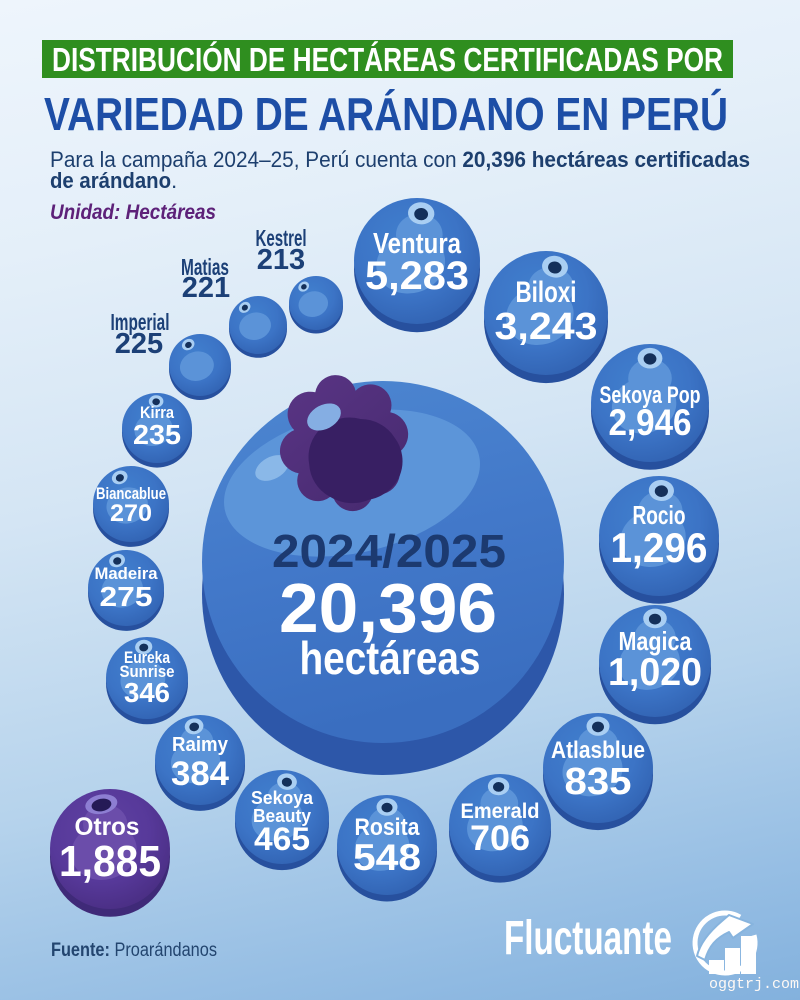 The height and width of the screenshot is (1000, 800). Describe the element at coordinates (500, 811) in the screenshot. I see `svg-text: Emerald` at that location.